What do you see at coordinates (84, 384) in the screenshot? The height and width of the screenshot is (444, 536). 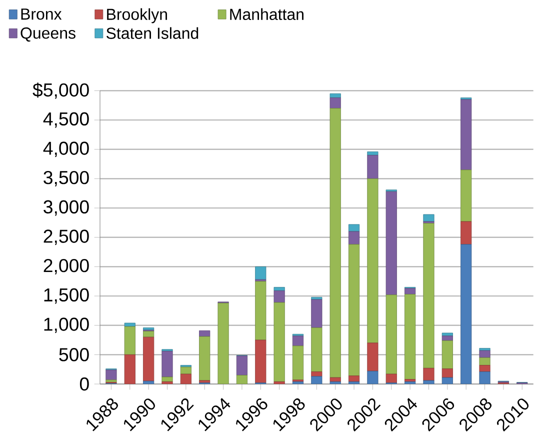 I see `y-tick-label: 0` at bounding box center [84, 384].